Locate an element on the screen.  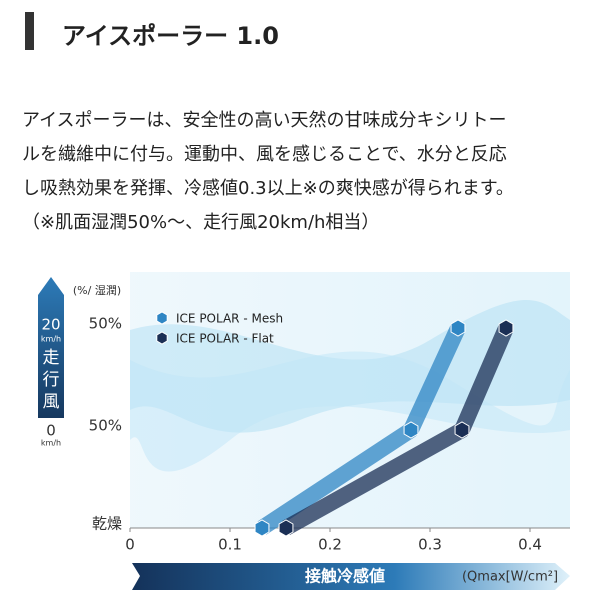
x-unit: (Qmax[W/cm²] is located at coordinates (510, 577).